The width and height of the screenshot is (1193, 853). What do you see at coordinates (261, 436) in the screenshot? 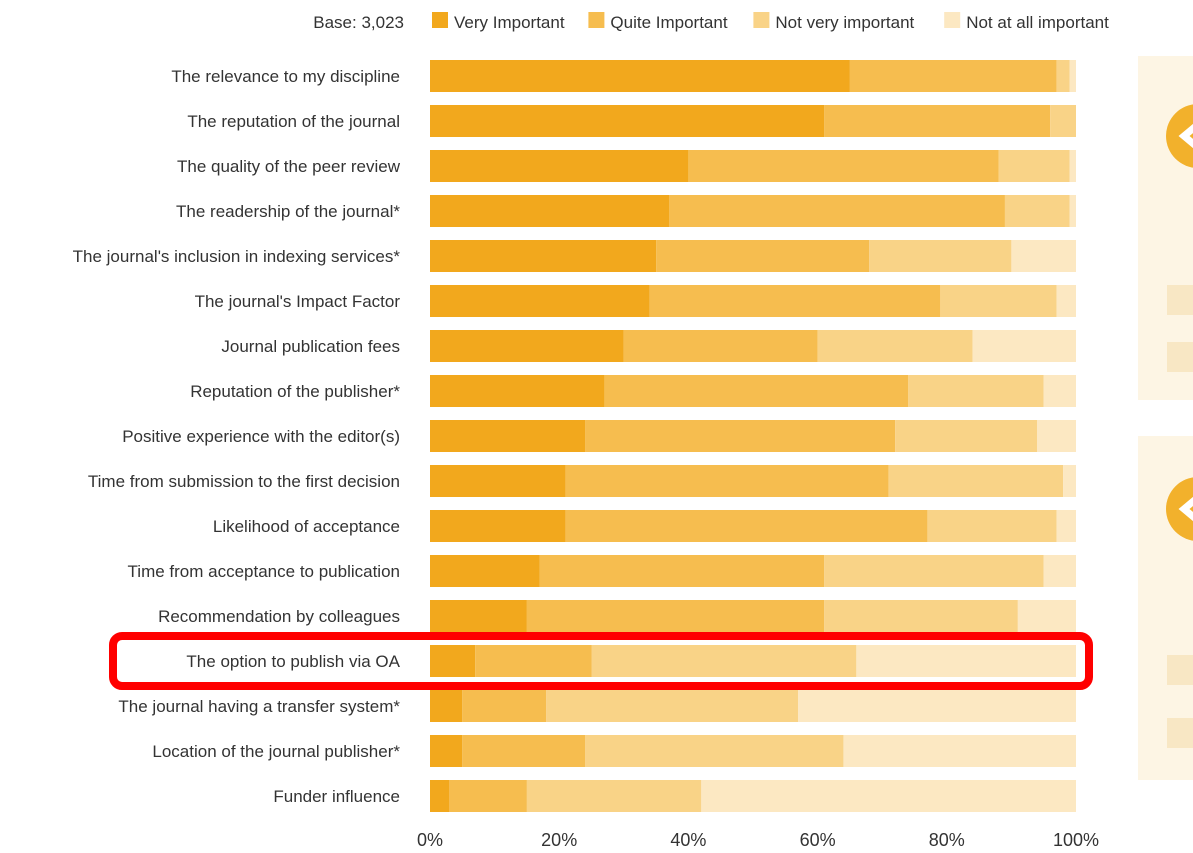
I see `category-label: Positive experience with the editor(s)` at bounding box center [261, 436].